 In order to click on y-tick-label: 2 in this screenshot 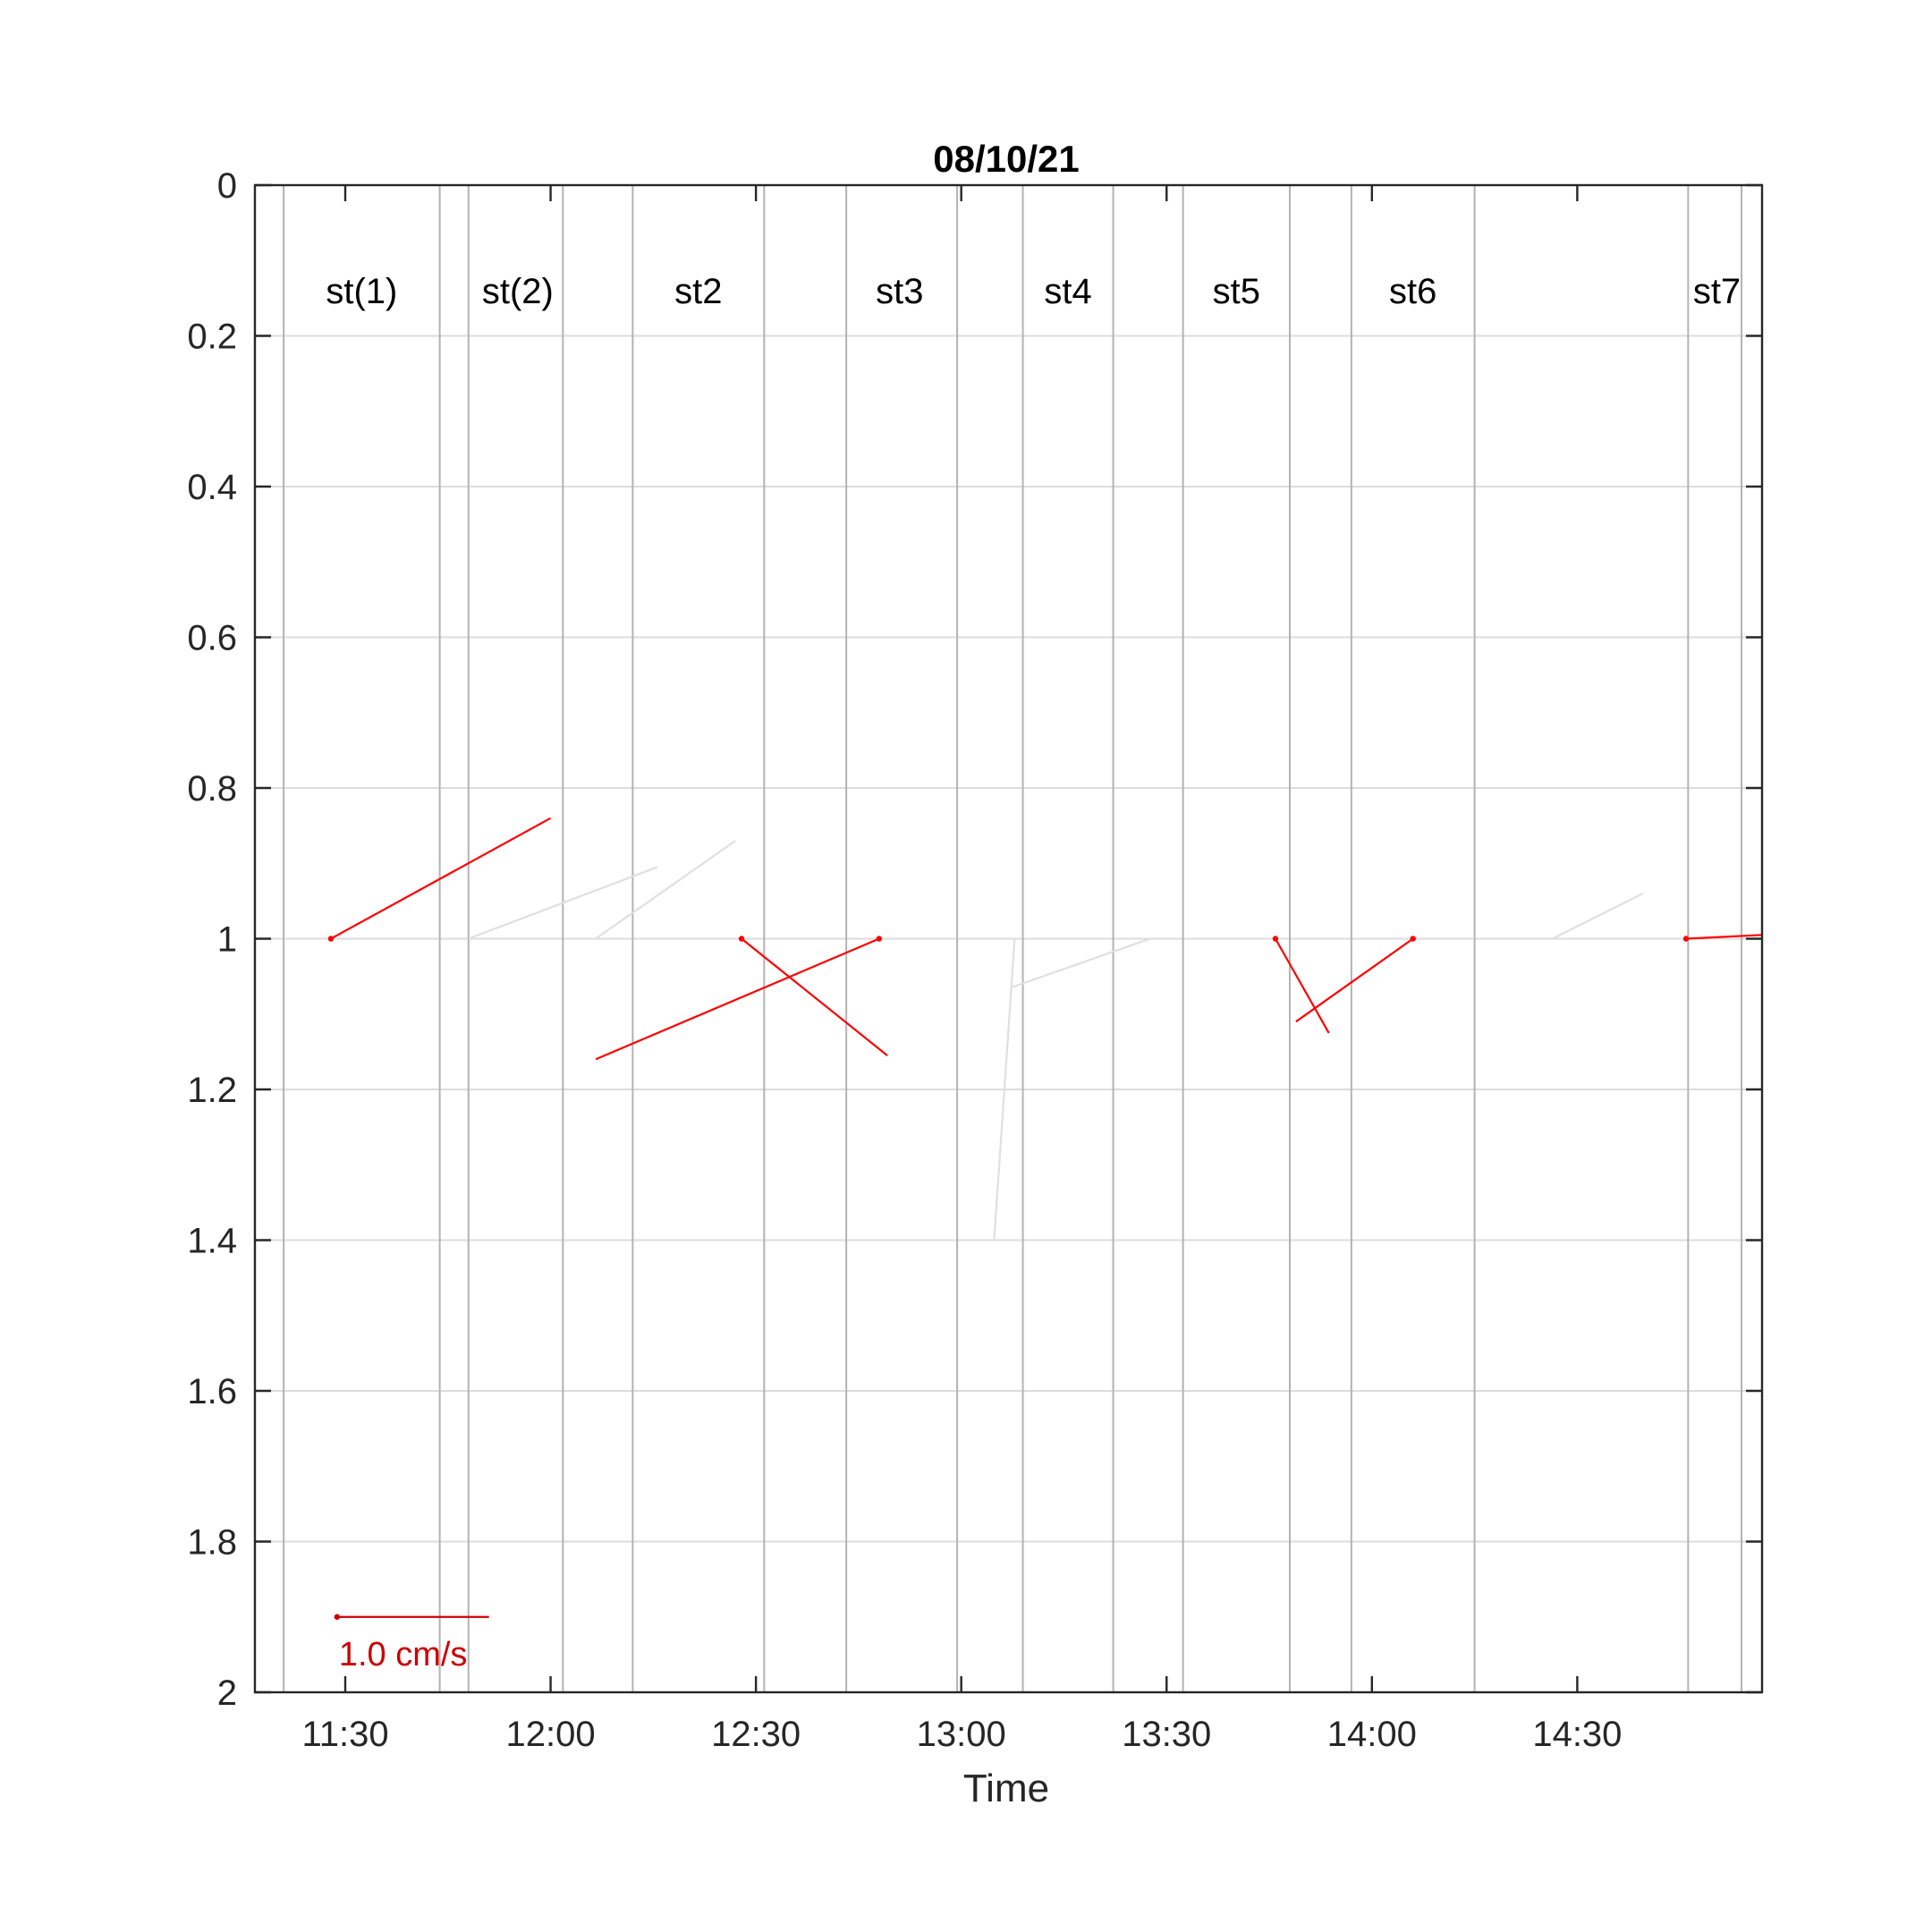, I will do `click(227, 1693)`.